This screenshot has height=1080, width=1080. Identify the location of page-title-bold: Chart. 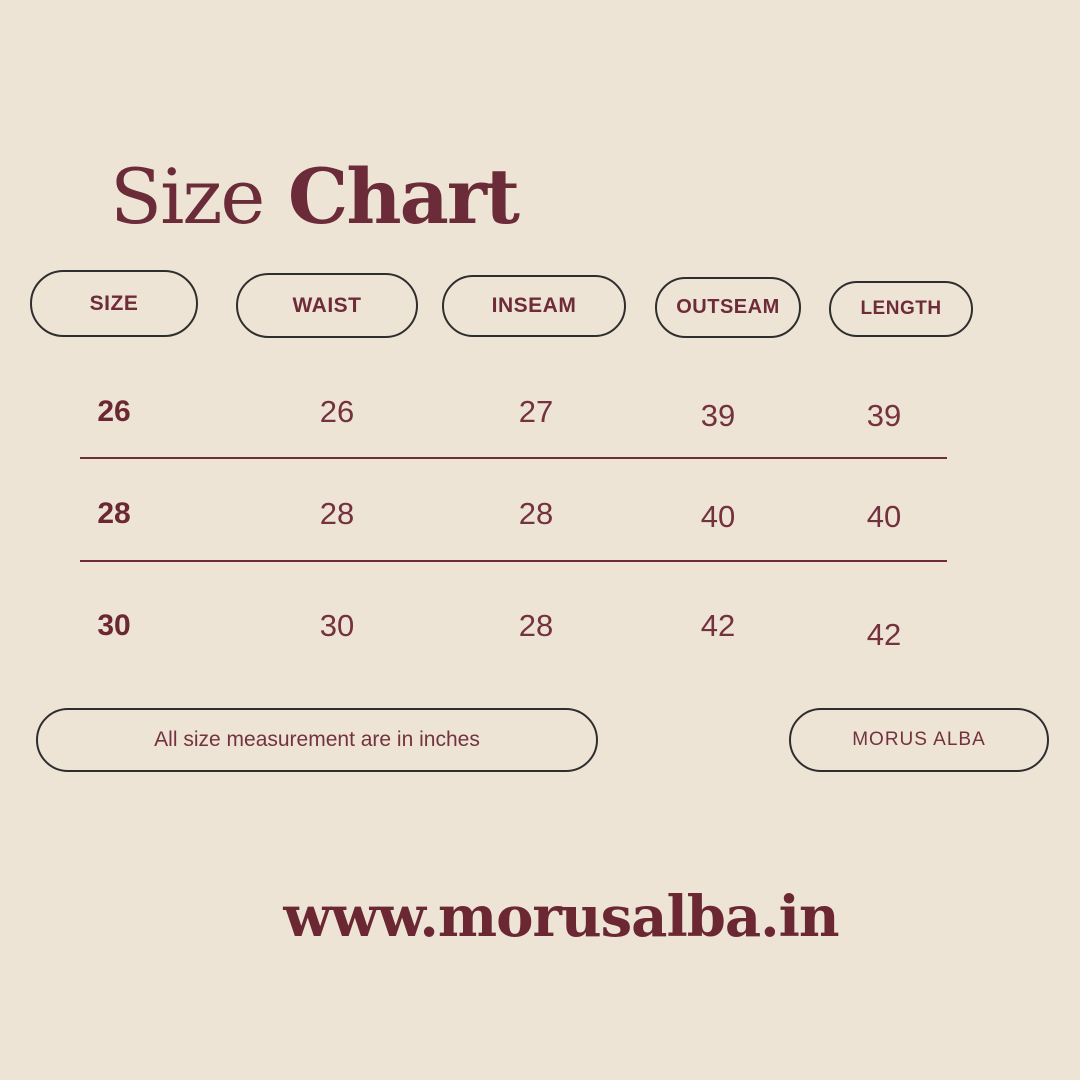
(403, 196).